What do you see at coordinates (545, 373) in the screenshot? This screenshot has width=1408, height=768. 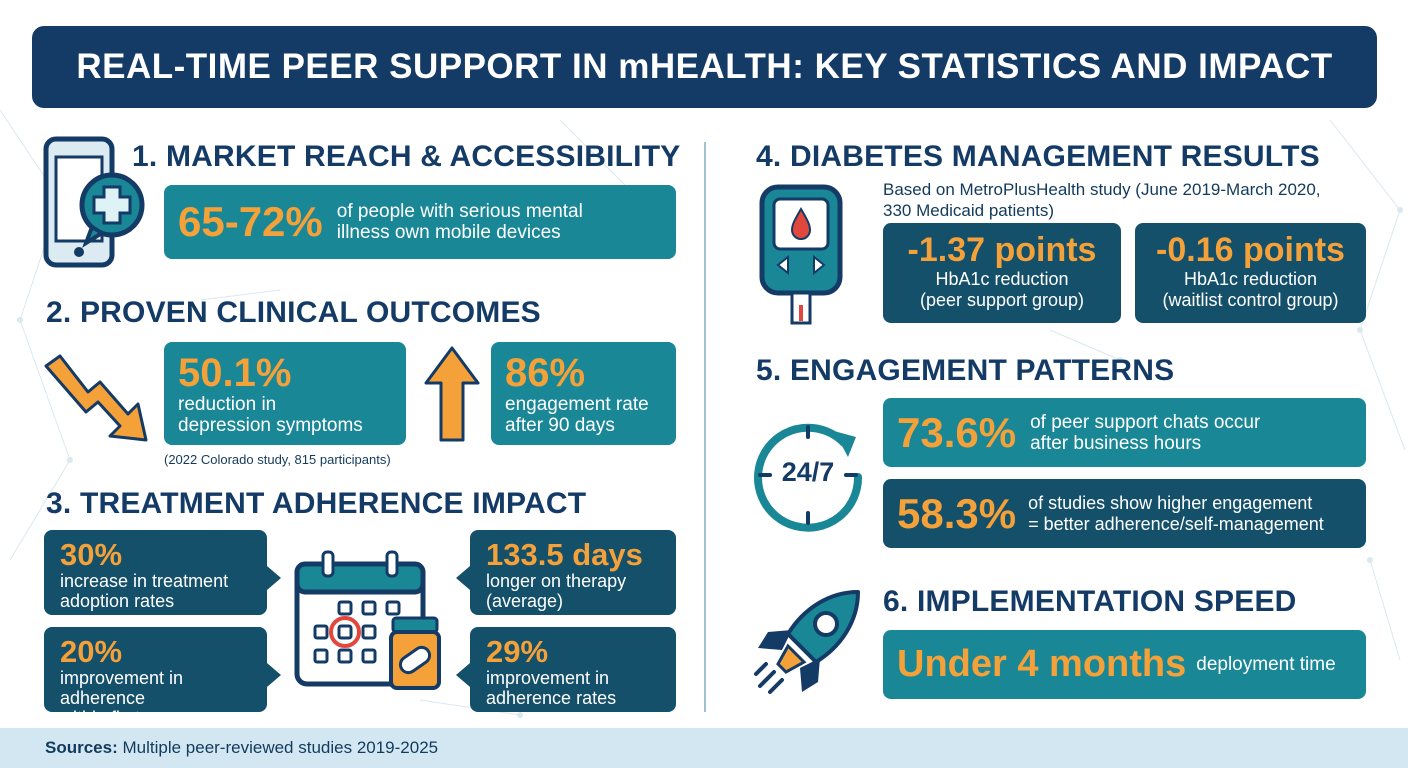 I see `stat-value: 86%` at bounding box center [545, 373].